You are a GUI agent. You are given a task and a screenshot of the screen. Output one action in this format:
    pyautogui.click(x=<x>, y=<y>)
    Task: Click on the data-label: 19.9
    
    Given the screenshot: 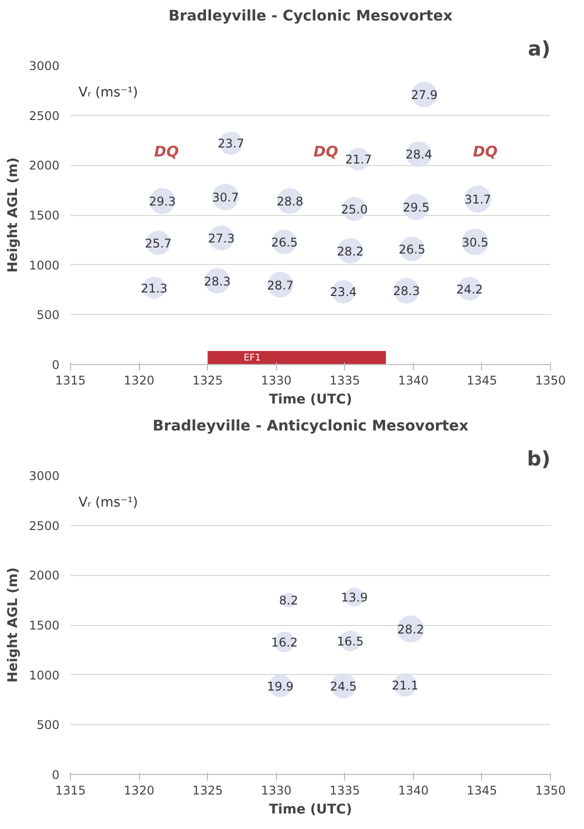 What is the action you would take?
    pyautogui.click(x=280, y=686)
    